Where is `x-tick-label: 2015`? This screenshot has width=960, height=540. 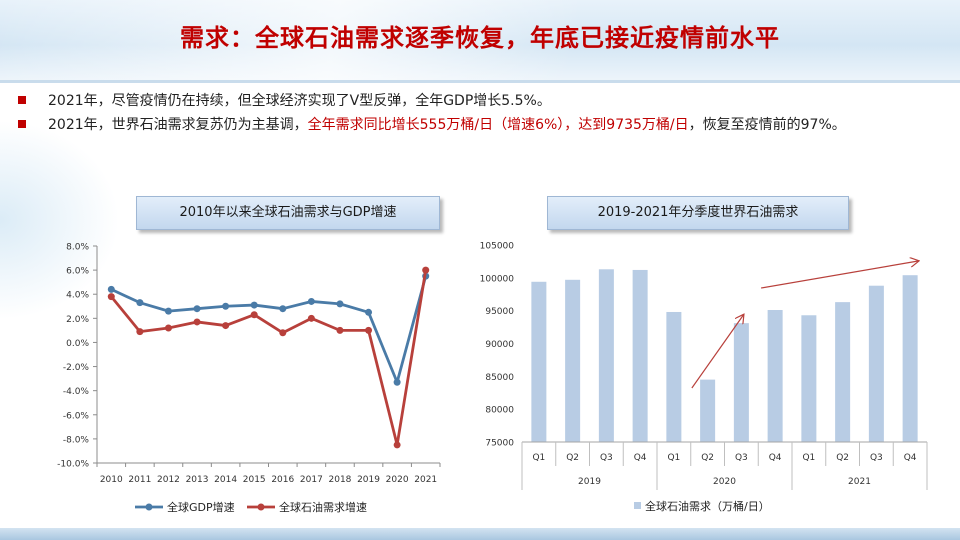
x-tick-label: 2015 is located at coordinates (254, 480).